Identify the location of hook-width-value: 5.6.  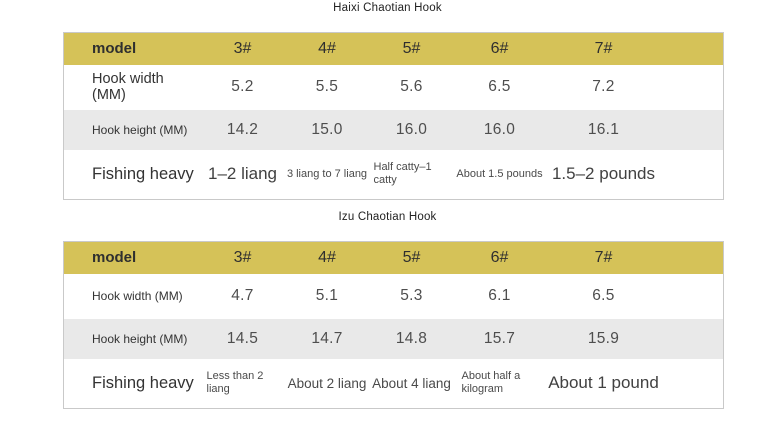
(411, 86).